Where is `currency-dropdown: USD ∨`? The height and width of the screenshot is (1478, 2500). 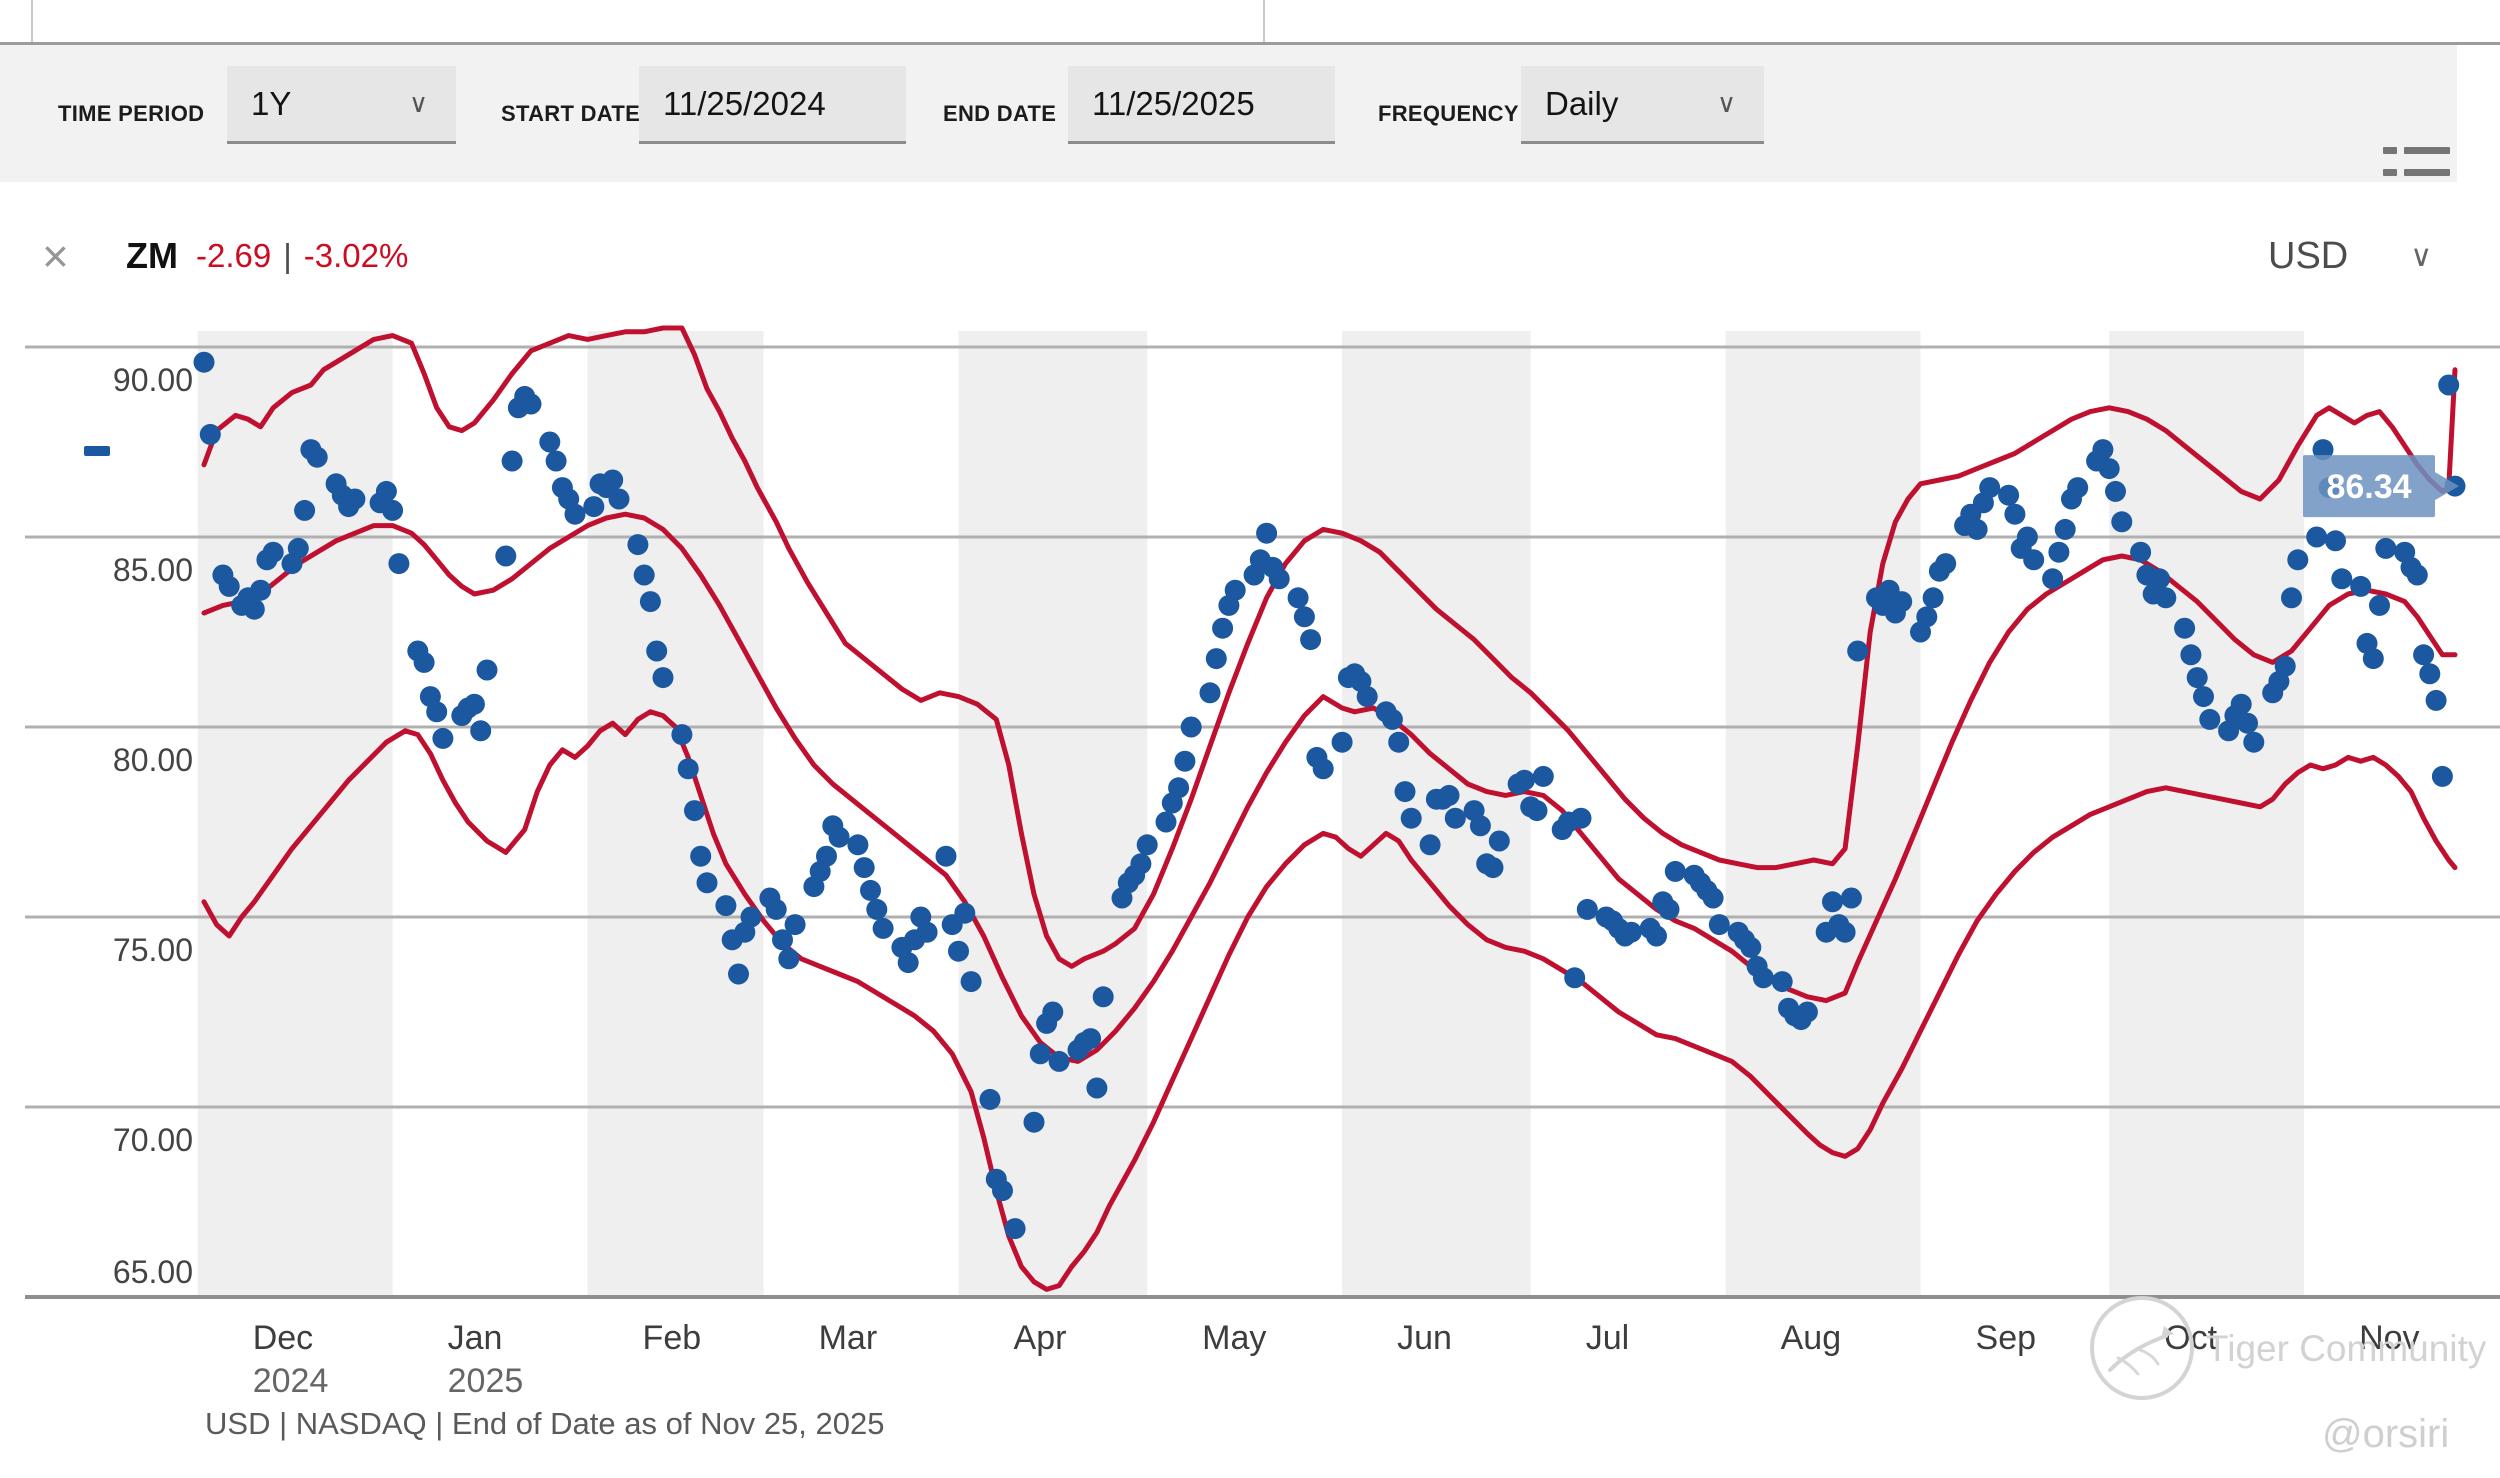 currency-dropdown: USD ∨ is located at coordinates (2350, 256).